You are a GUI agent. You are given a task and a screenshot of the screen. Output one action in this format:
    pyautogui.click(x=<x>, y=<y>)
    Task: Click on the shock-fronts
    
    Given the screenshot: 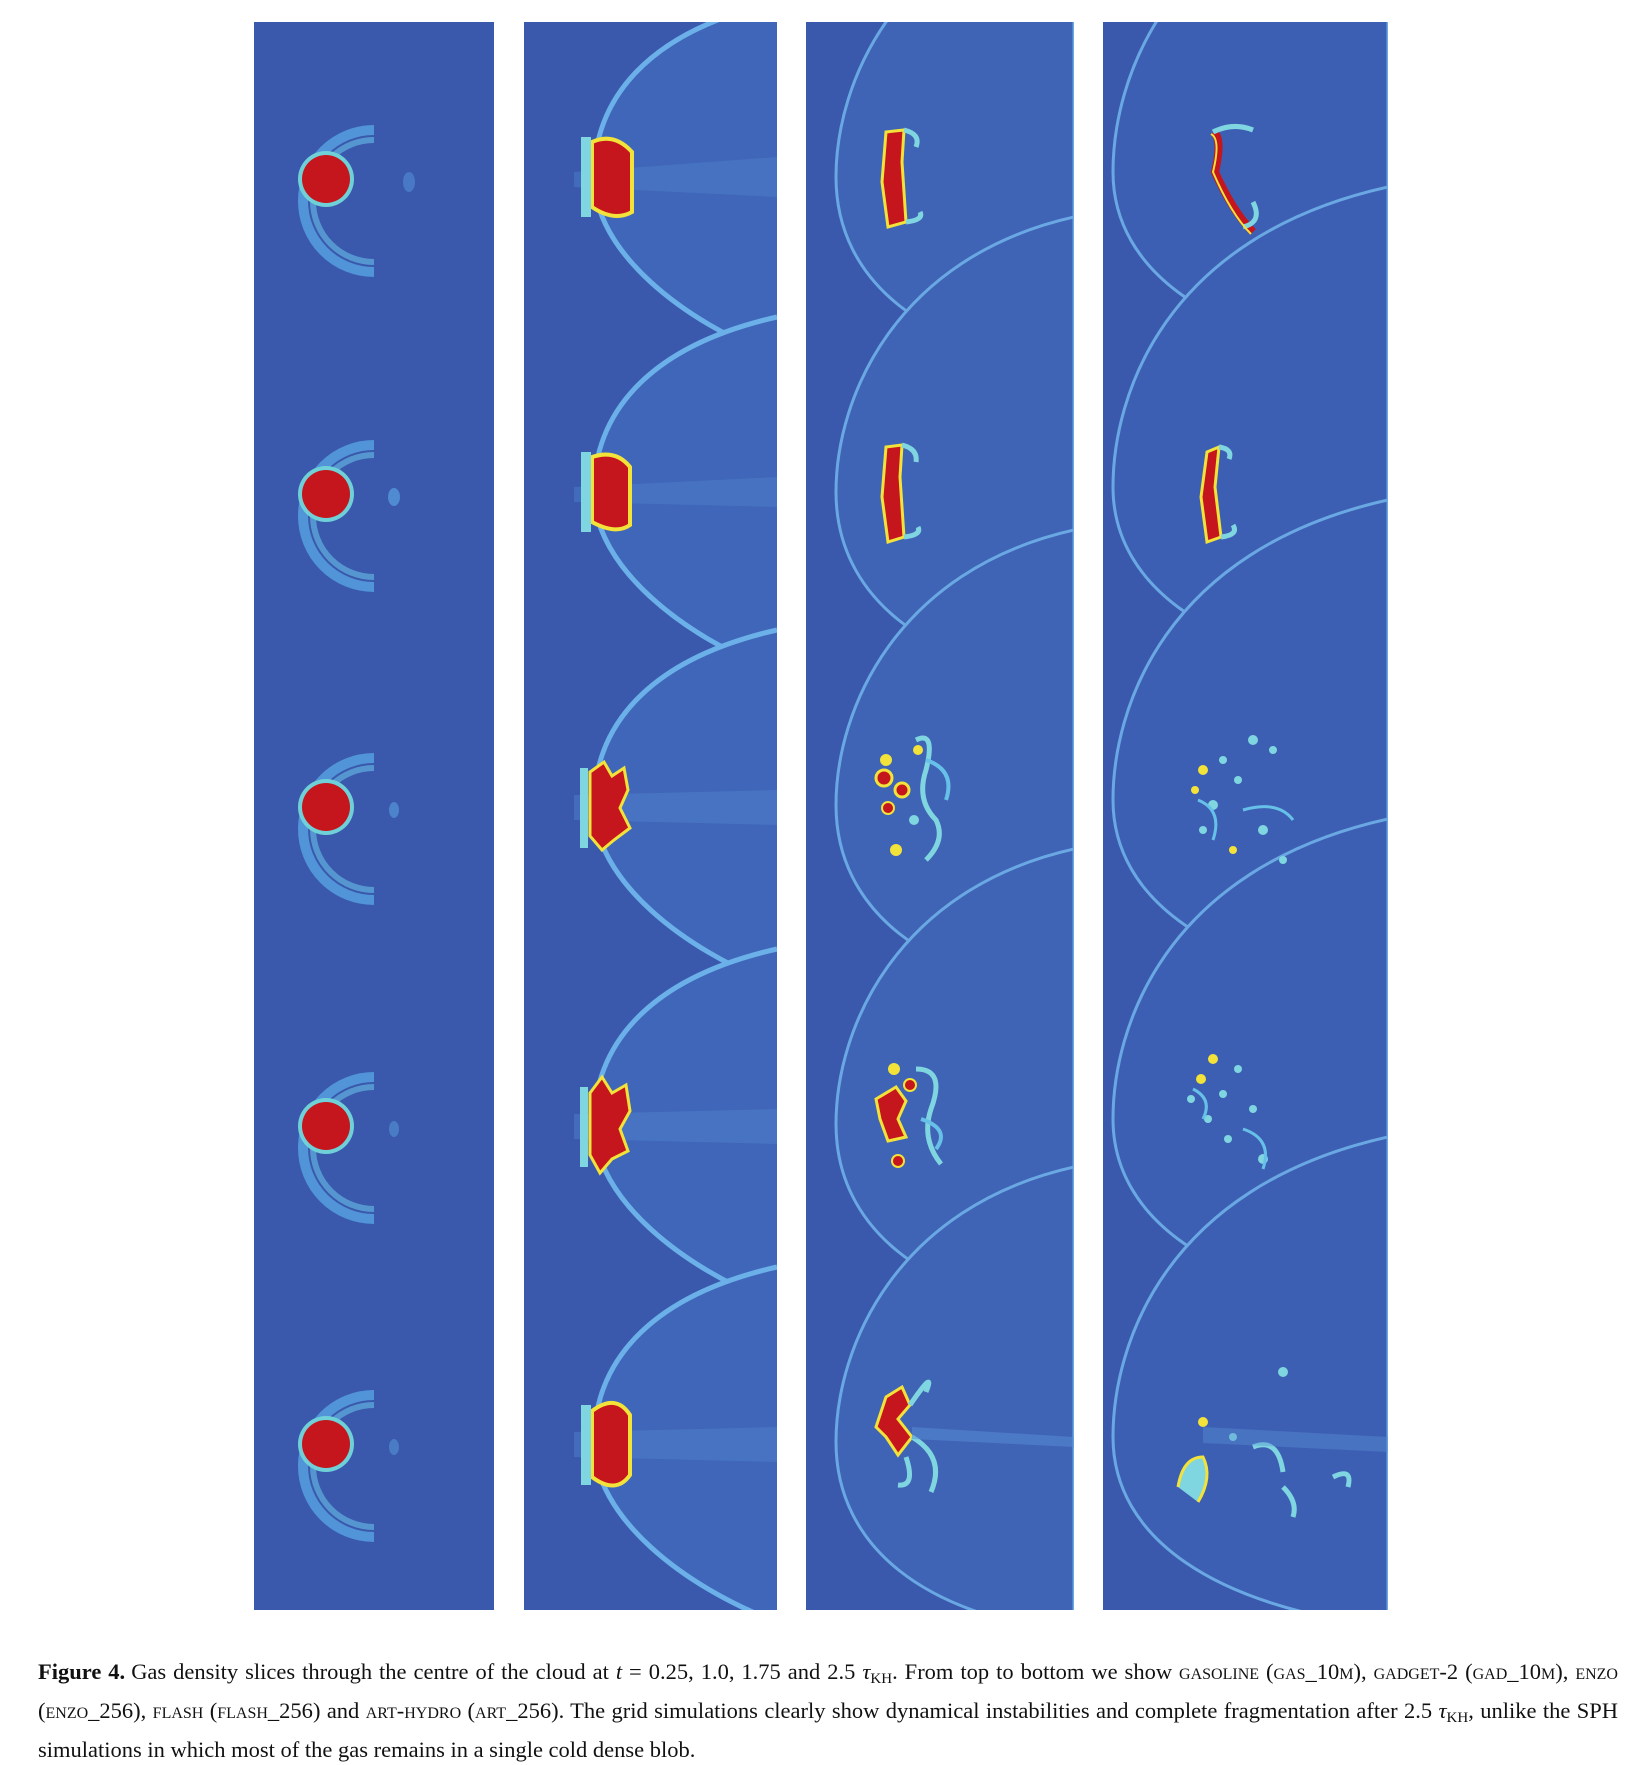 What is the action you would take?
    pyautogui.click(x=954, y=816)
    